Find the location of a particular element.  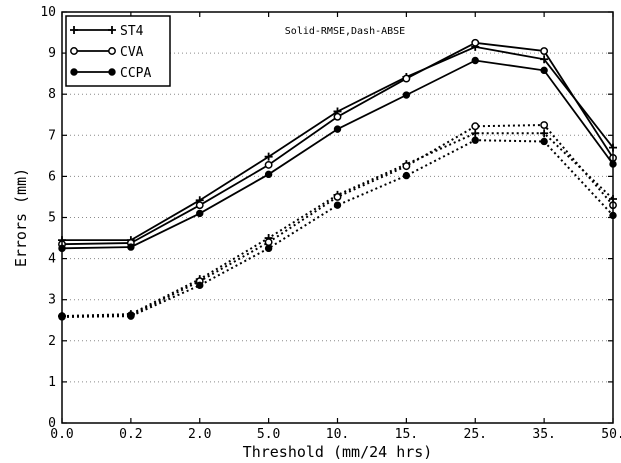

y-tick-label: 1 is located at coordinates (52, 382).